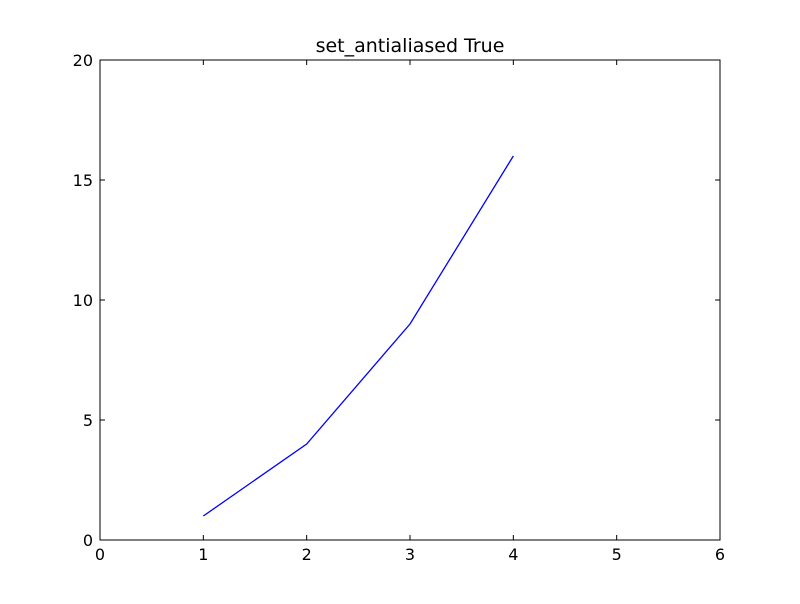  What do you see at coordinates (88, 420) in the screenshot?
I see `y-tick-label: 5` at bounding box center [88, 420].